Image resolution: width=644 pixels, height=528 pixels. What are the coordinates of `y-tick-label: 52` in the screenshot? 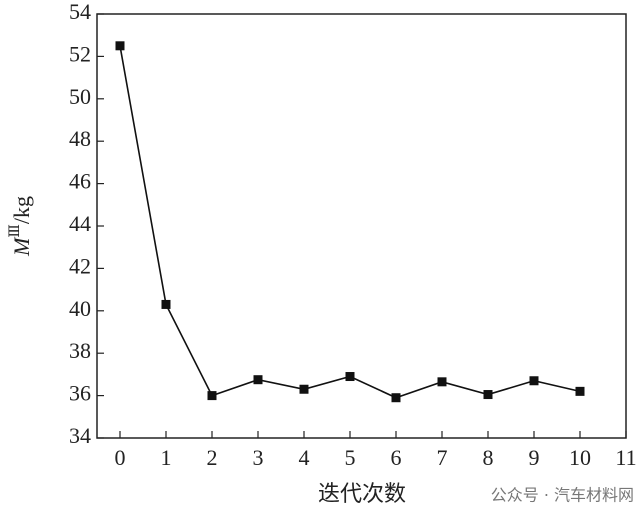 It's located at (80, 53).